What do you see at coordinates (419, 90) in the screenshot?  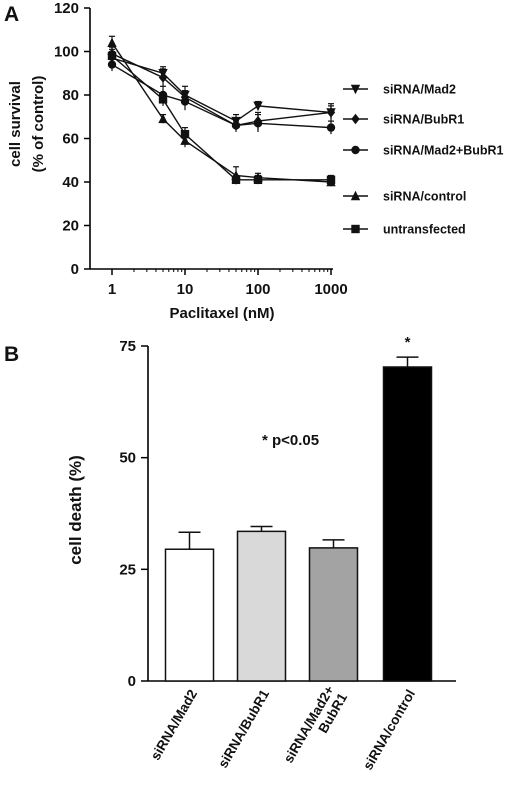 I see `panel-a-legend-label: siRNA/Mad2` at bounding box center [419, 90].